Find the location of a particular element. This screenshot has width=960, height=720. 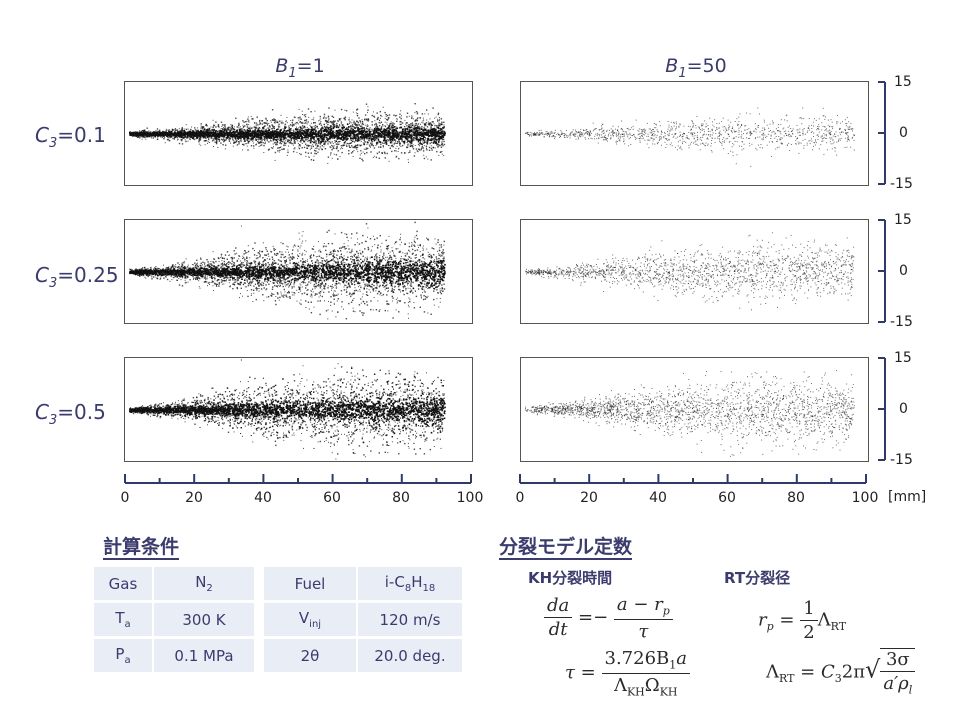

ytick-15-row3: 15 is located at coordinates (903, 358).